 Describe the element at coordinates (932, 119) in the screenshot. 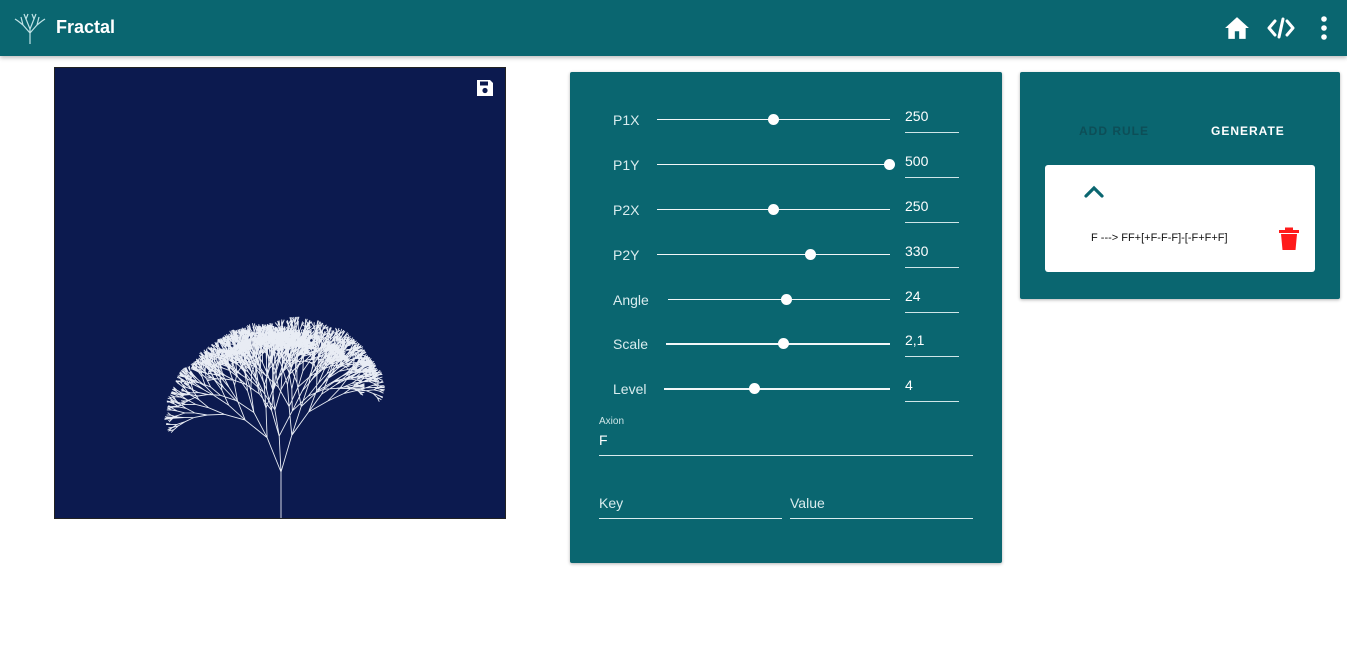

I see `p1x-input: 250` at that location.